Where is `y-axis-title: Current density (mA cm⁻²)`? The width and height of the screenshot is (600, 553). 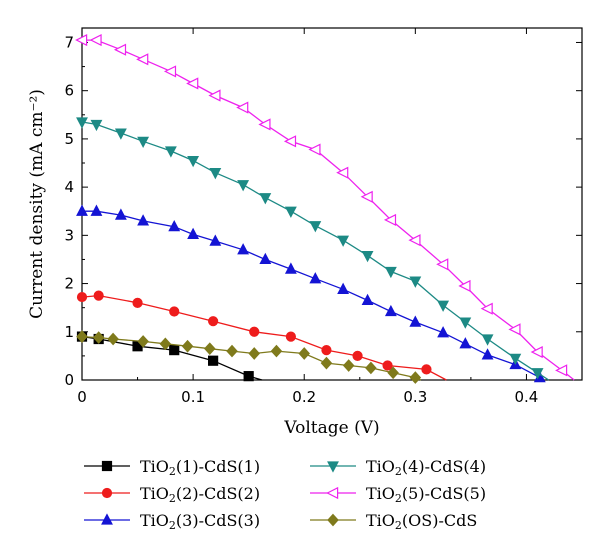
y-axis-title: Current density (mA cm⁻²) is located at coordinates (37, 204).